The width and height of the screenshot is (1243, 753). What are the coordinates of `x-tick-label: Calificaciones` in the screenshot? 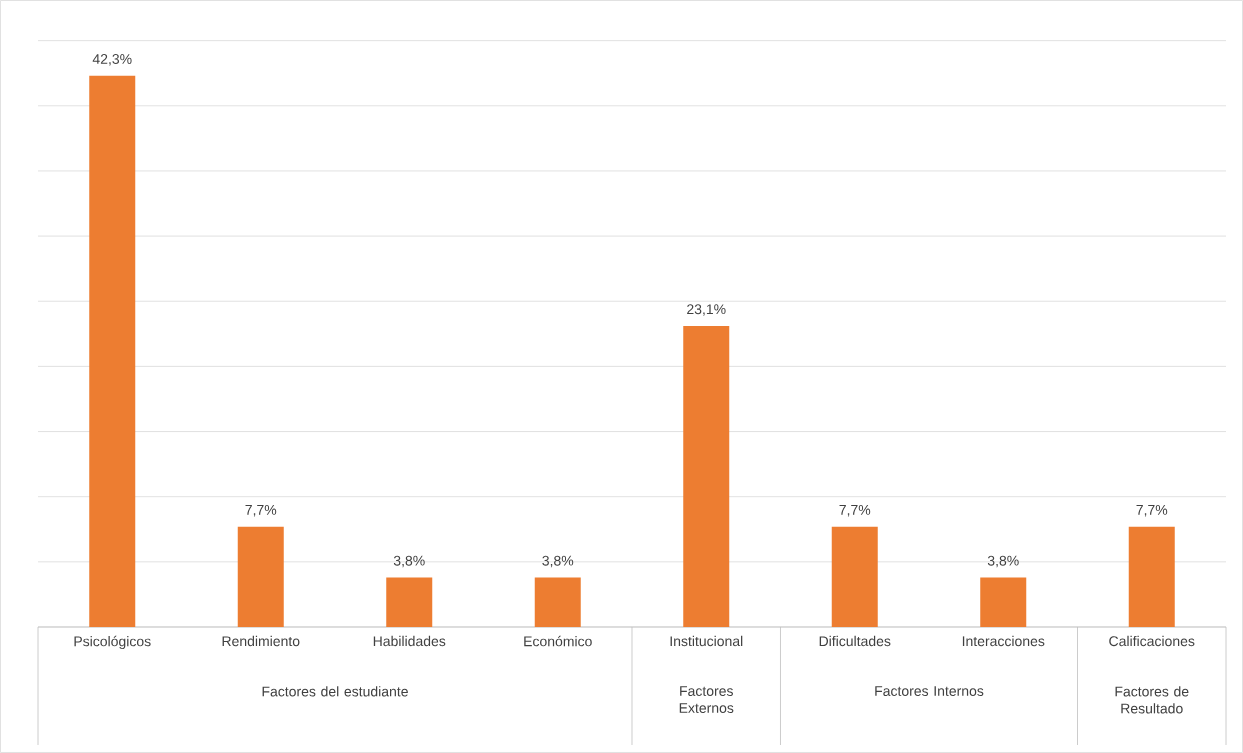 It's located at (1152, 641).